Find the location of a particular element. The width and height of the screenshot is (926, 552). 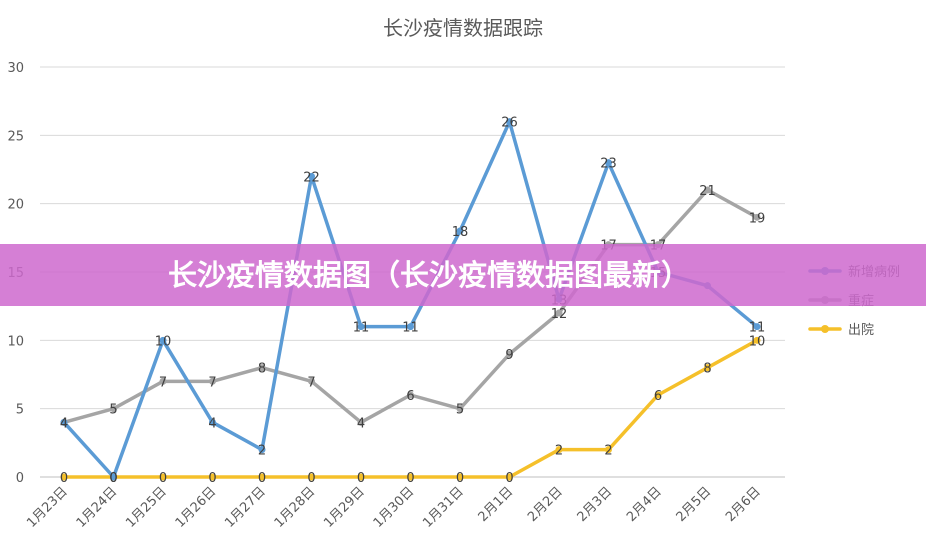

x-tick-label: 2月6日 is located at coordinates (743, 504).